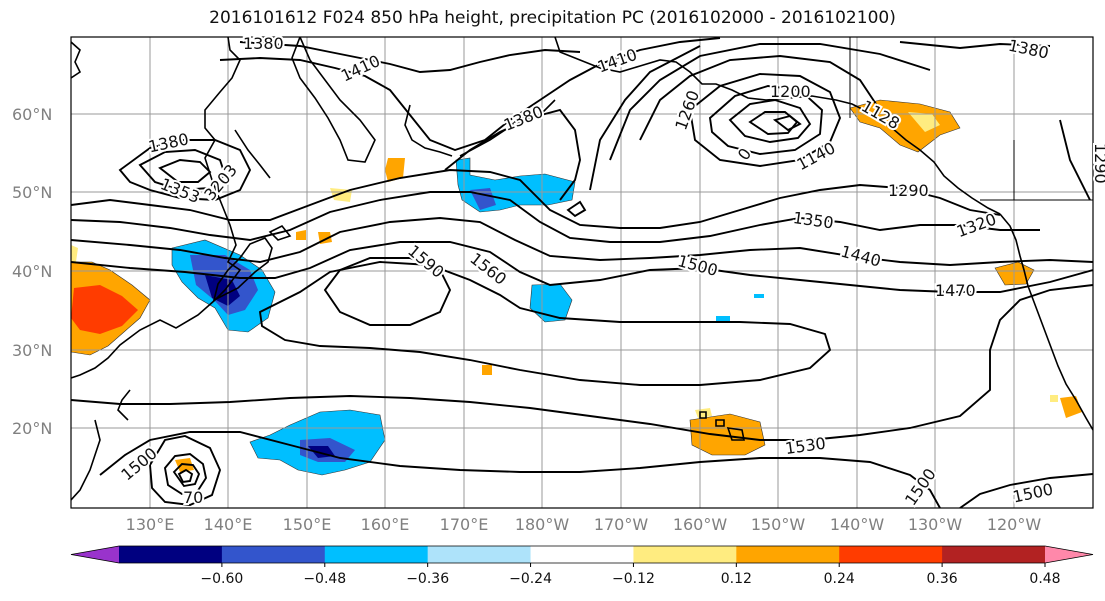  I want to click on colorbar-tick-label: 0.12, so click(736, 579).